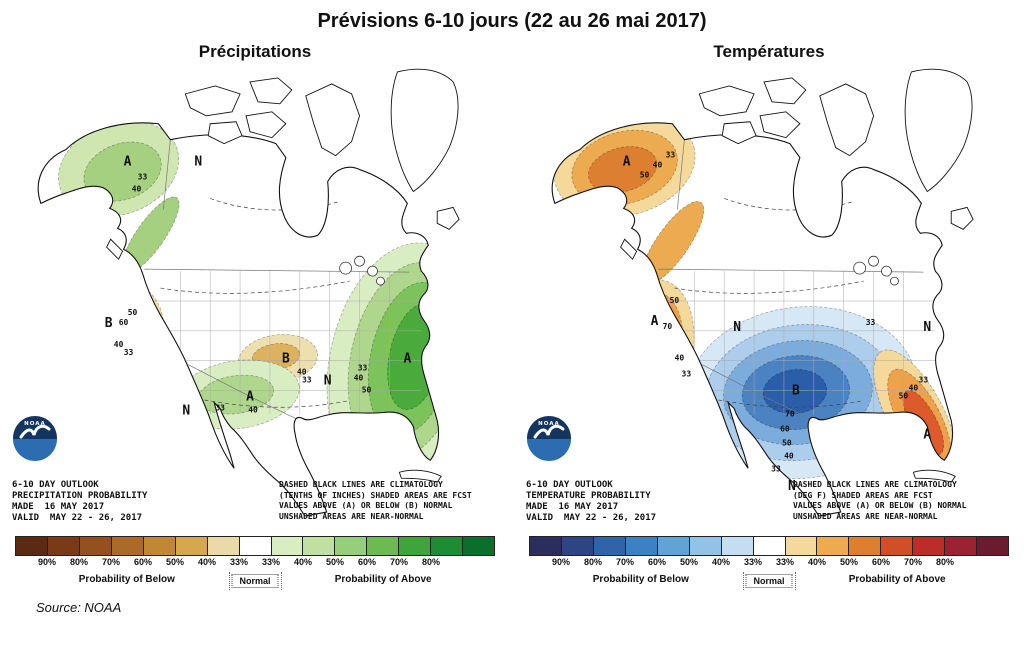 The height and width of the screenshot is (645, 1024). I want to click on noaa-logo: NOAA, so click(549, 438).